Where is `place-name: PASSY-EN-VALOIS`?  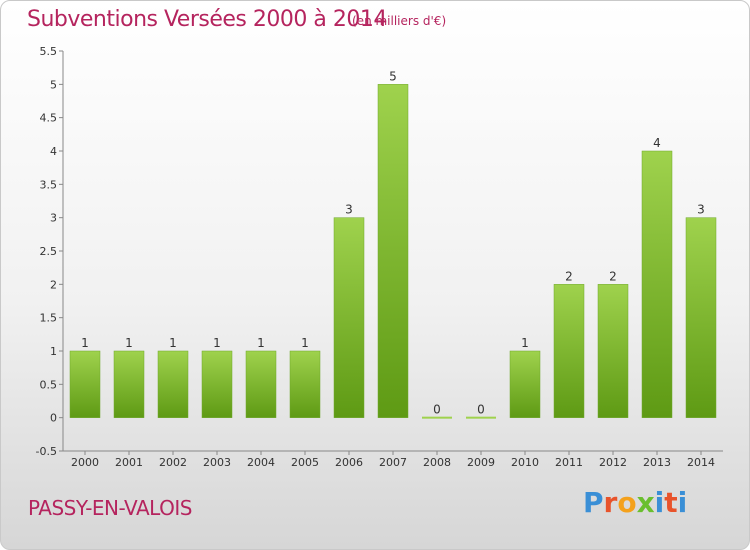
place-name: PASSY-EN-VALOIS is located at coordinates (110, 508).